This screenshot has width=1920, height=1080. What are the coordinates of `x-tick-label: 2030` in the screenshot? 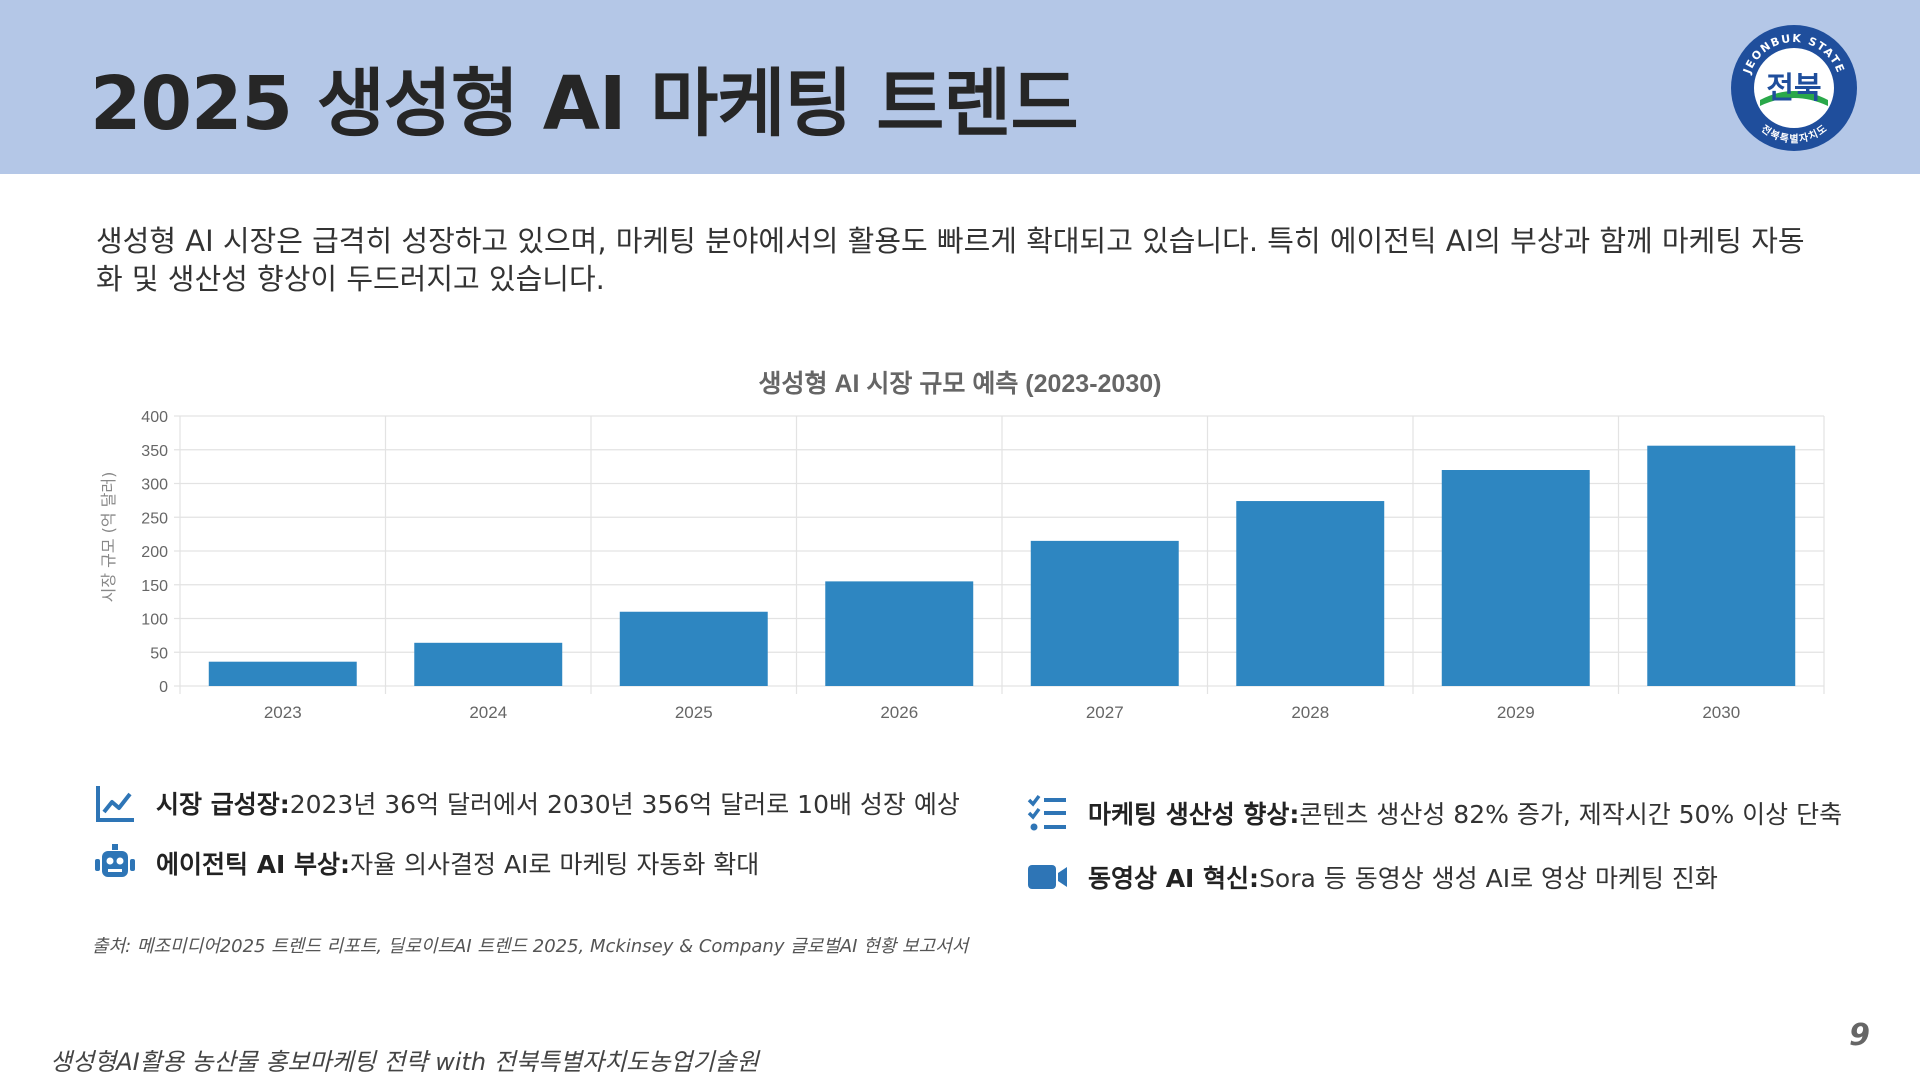 It's located at (1721, 712).